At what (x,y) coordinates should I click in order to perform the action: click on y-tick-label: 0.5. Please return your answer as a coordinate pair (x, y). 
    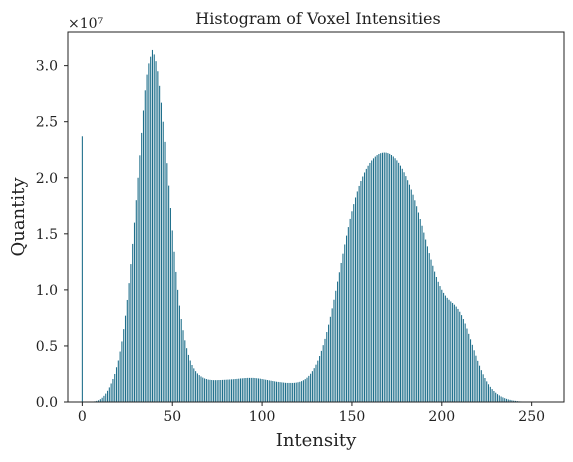
    Looking at the image, I should click on (47, 347).